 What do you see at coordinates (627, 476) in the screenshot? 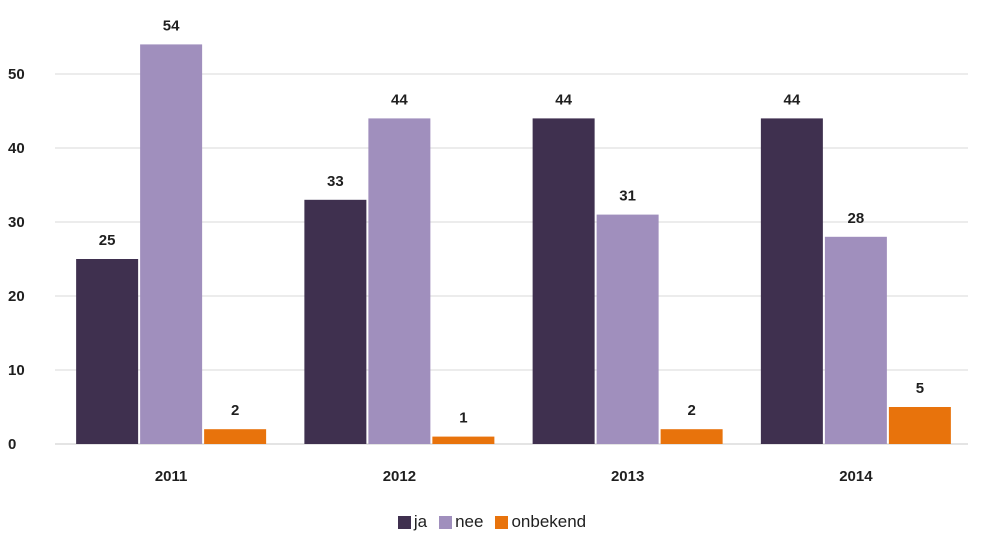
I see `x-tick-label: 2013` at bounding box center [627, 476].